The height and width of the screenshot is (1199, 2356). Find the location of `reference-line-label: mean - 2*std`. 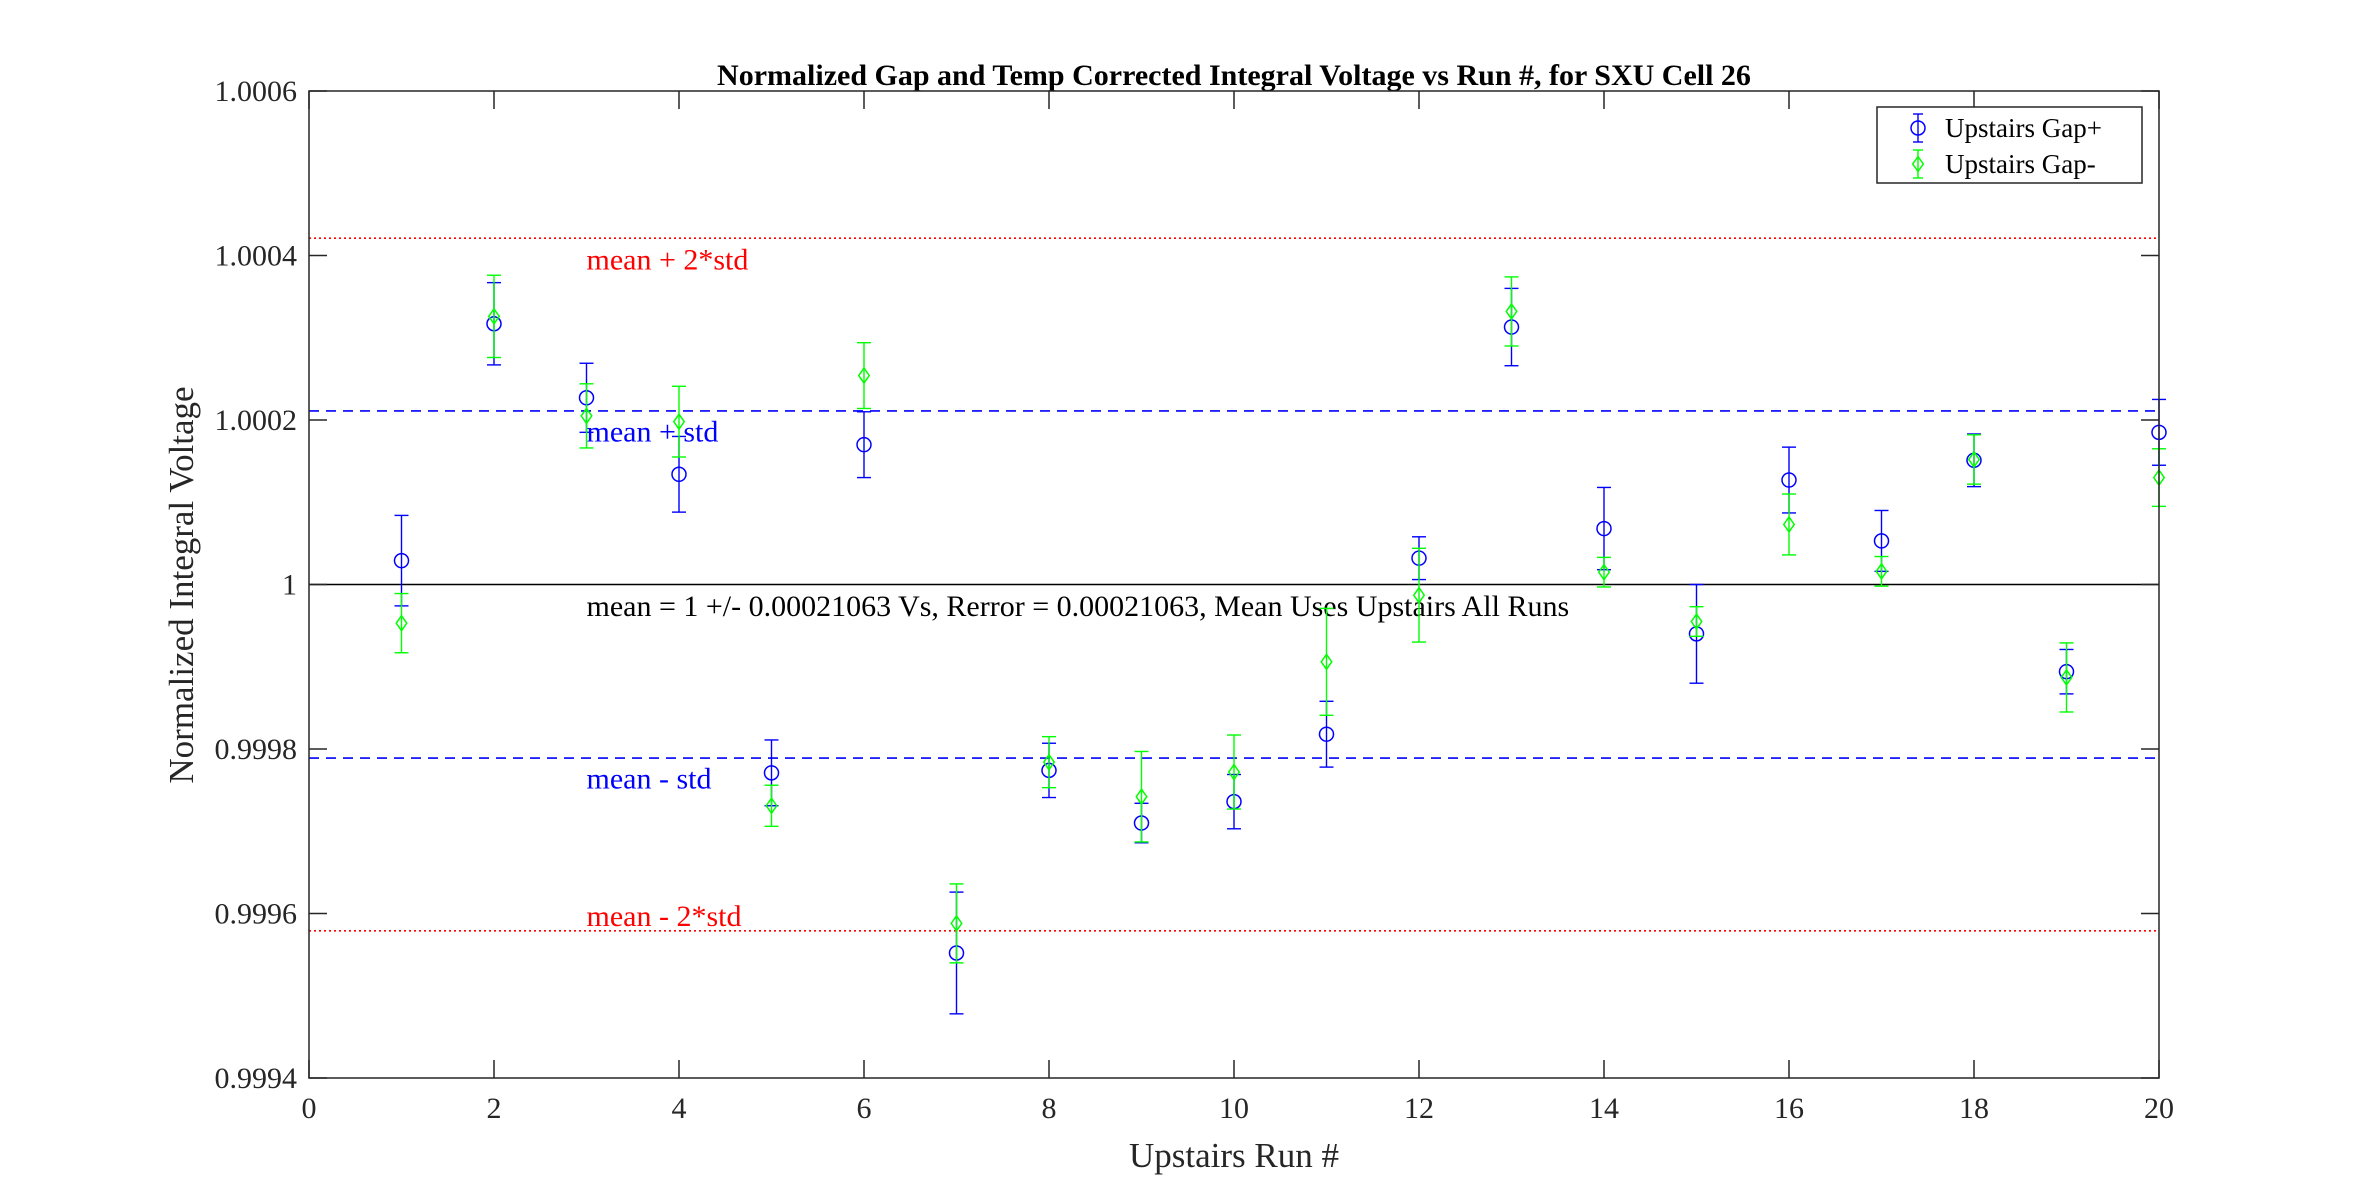

reference-line-label: mean - 2*std is located at coordinates (664, 916).